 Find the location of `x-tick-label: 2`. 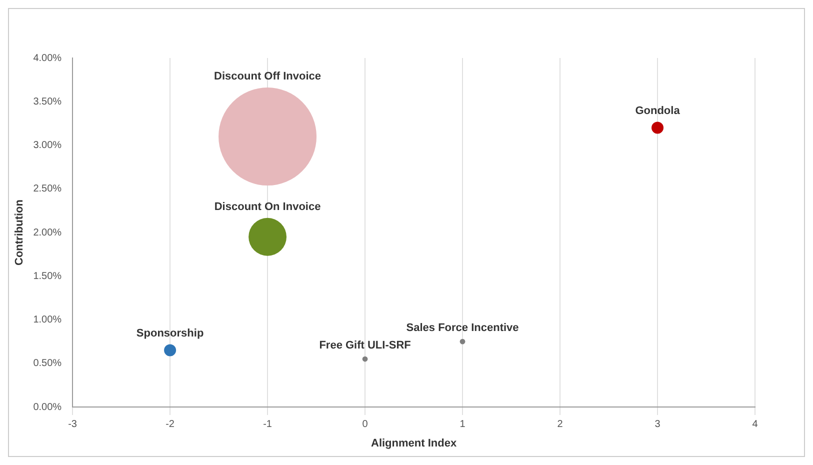

x-tick-label: 2 is located at coordinates (560, 424).